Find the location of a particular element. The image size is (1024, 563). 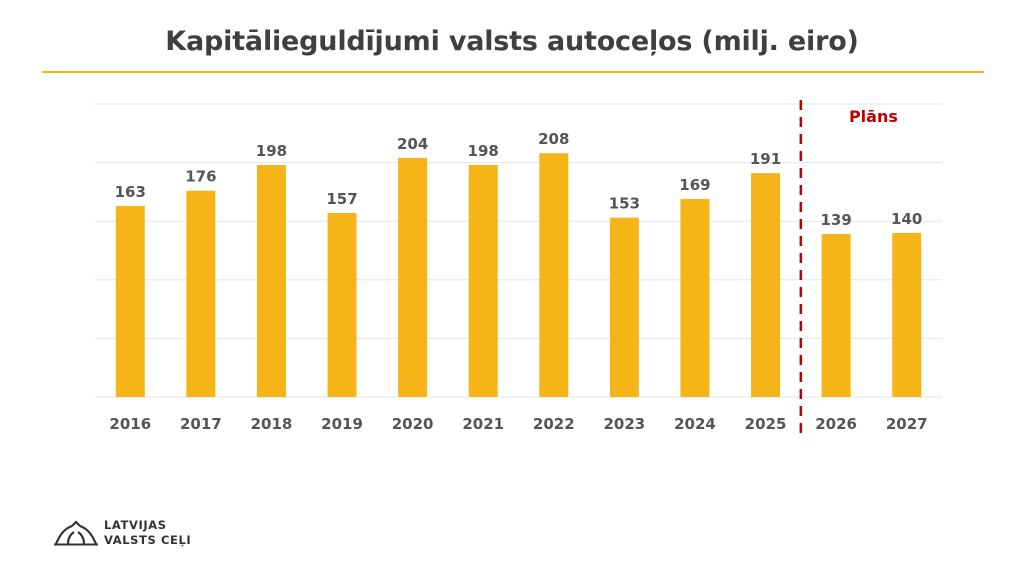

x-tick-label: 2016 is located at coordinates (130, 424).